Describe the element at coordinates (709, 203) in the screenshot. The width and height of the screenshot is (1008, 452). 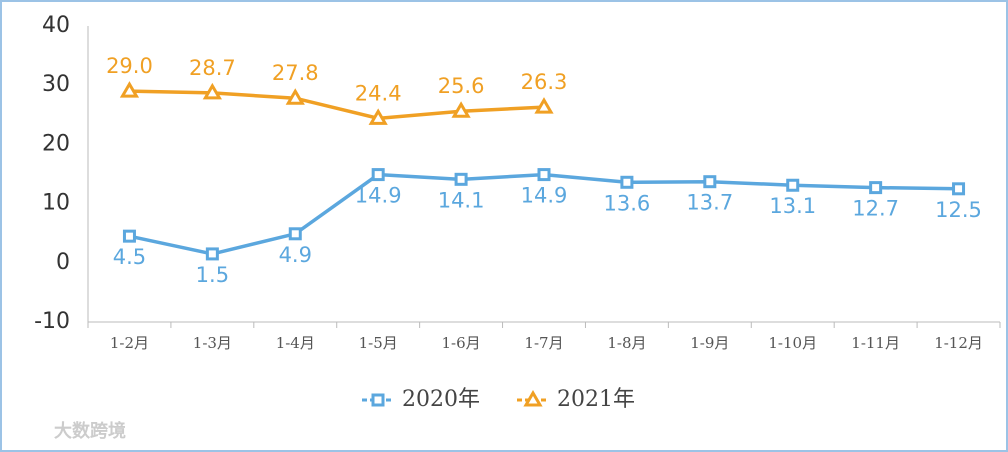
I see `data-label: 13.7` at that location.